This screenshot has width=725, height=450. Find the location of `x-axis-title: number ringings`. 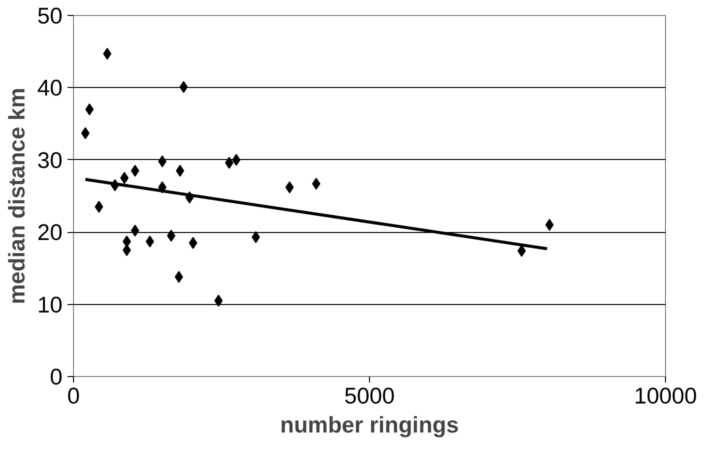

x-axis-title: number ringings is located at coordinates (369, 425).